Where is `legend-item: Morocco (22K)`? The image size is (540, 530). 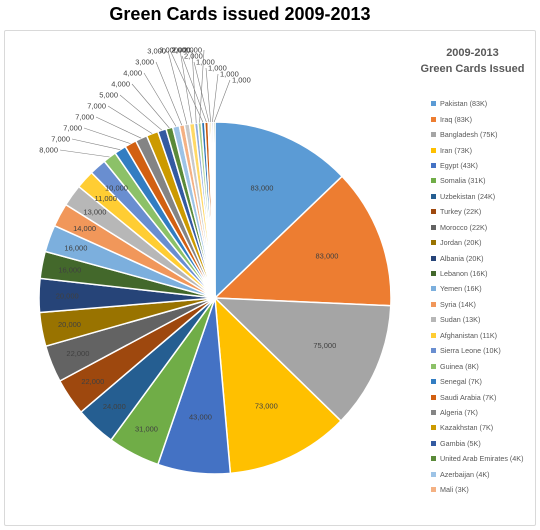
legend-item: Morocco (22K) is located at coordinates (477, 227).